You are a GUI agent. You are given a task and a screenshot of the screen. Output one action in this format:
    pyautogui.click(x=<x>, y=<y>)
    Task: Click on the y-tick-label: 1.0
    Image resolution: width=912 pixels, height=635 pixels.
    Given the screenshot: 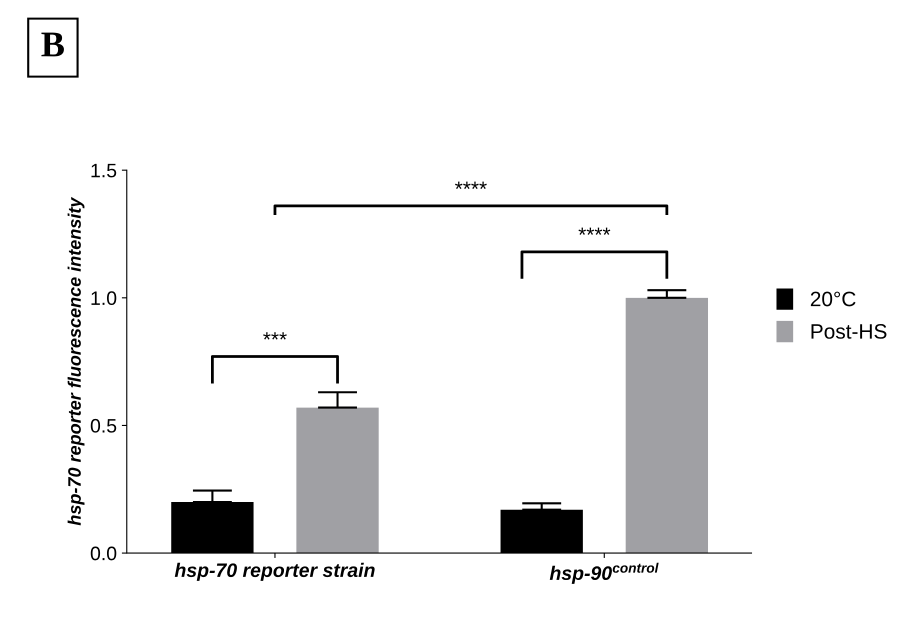 What is the action you would take?
    pyautogui.click(x=104, y=298)
    